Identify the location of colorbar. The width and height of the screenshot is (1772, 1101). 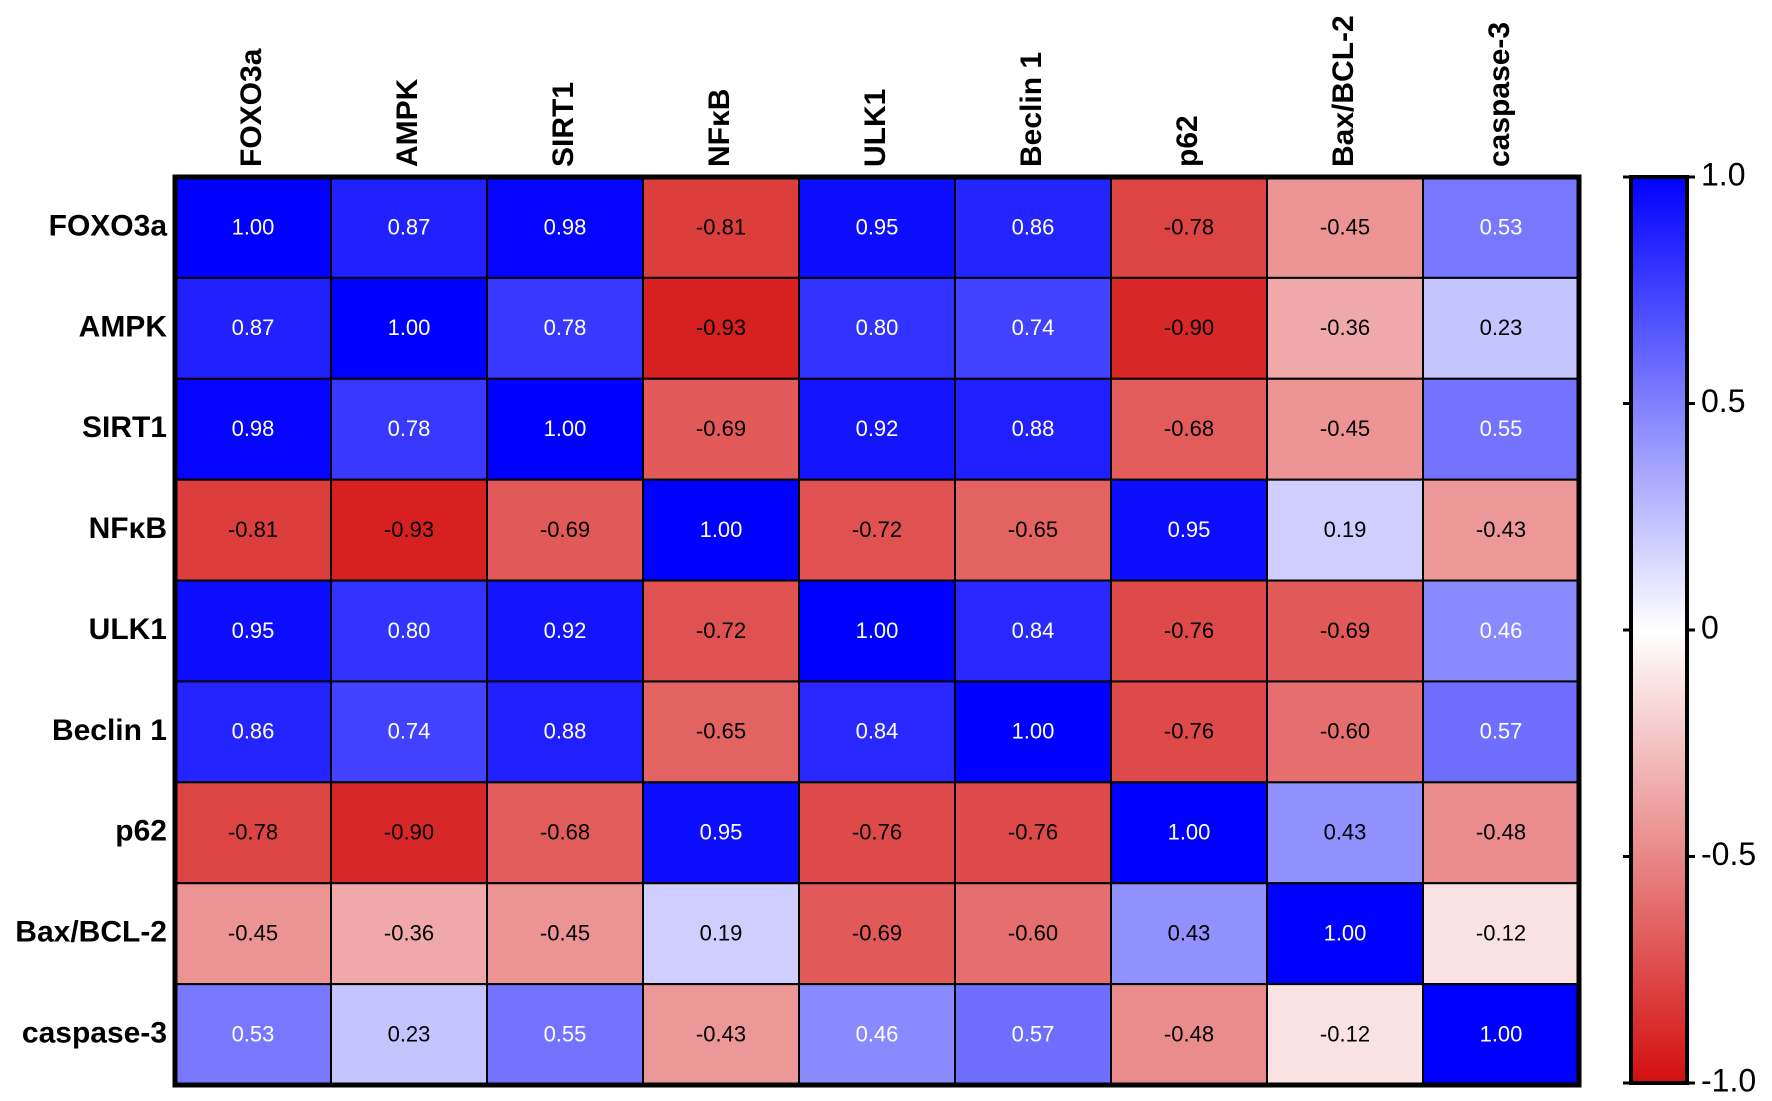
(1659, 630).